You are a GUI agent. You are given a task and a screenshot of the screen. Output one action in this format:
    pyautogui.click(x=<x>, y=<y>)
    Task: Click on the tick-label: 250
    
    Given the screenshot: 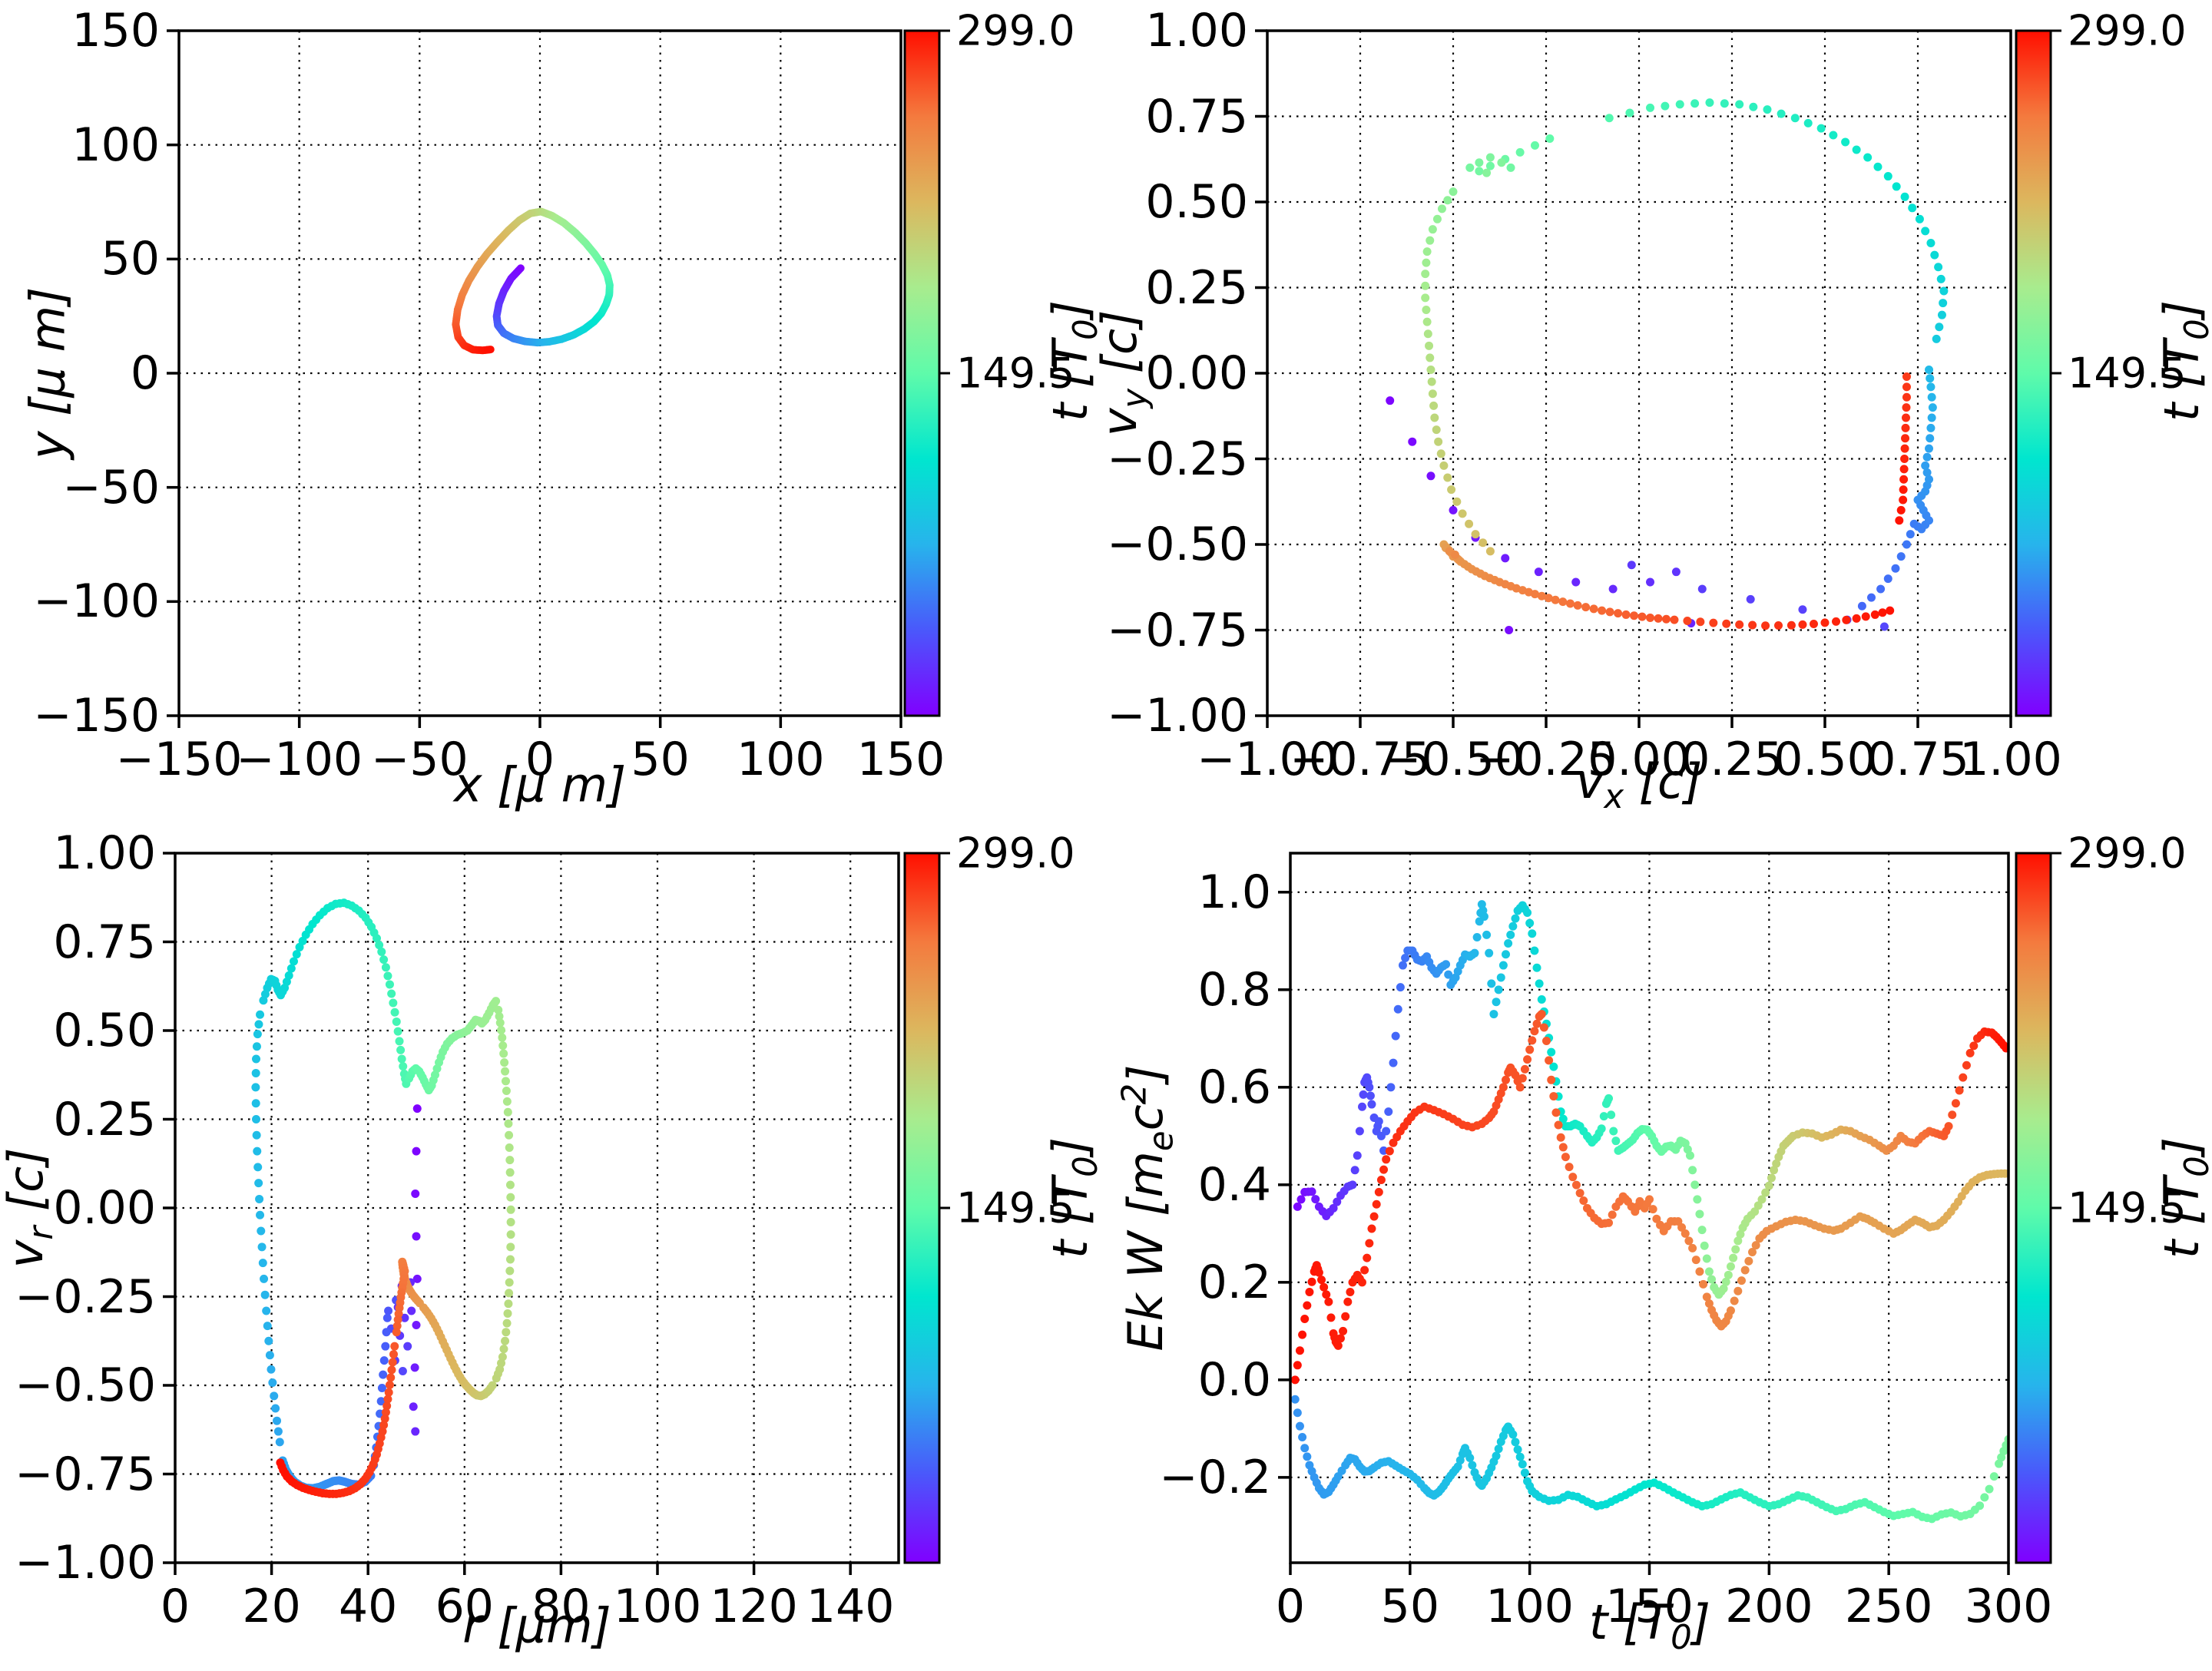 What is the action you would take?
    pyautogui.click(x=1888, y=1606)
    